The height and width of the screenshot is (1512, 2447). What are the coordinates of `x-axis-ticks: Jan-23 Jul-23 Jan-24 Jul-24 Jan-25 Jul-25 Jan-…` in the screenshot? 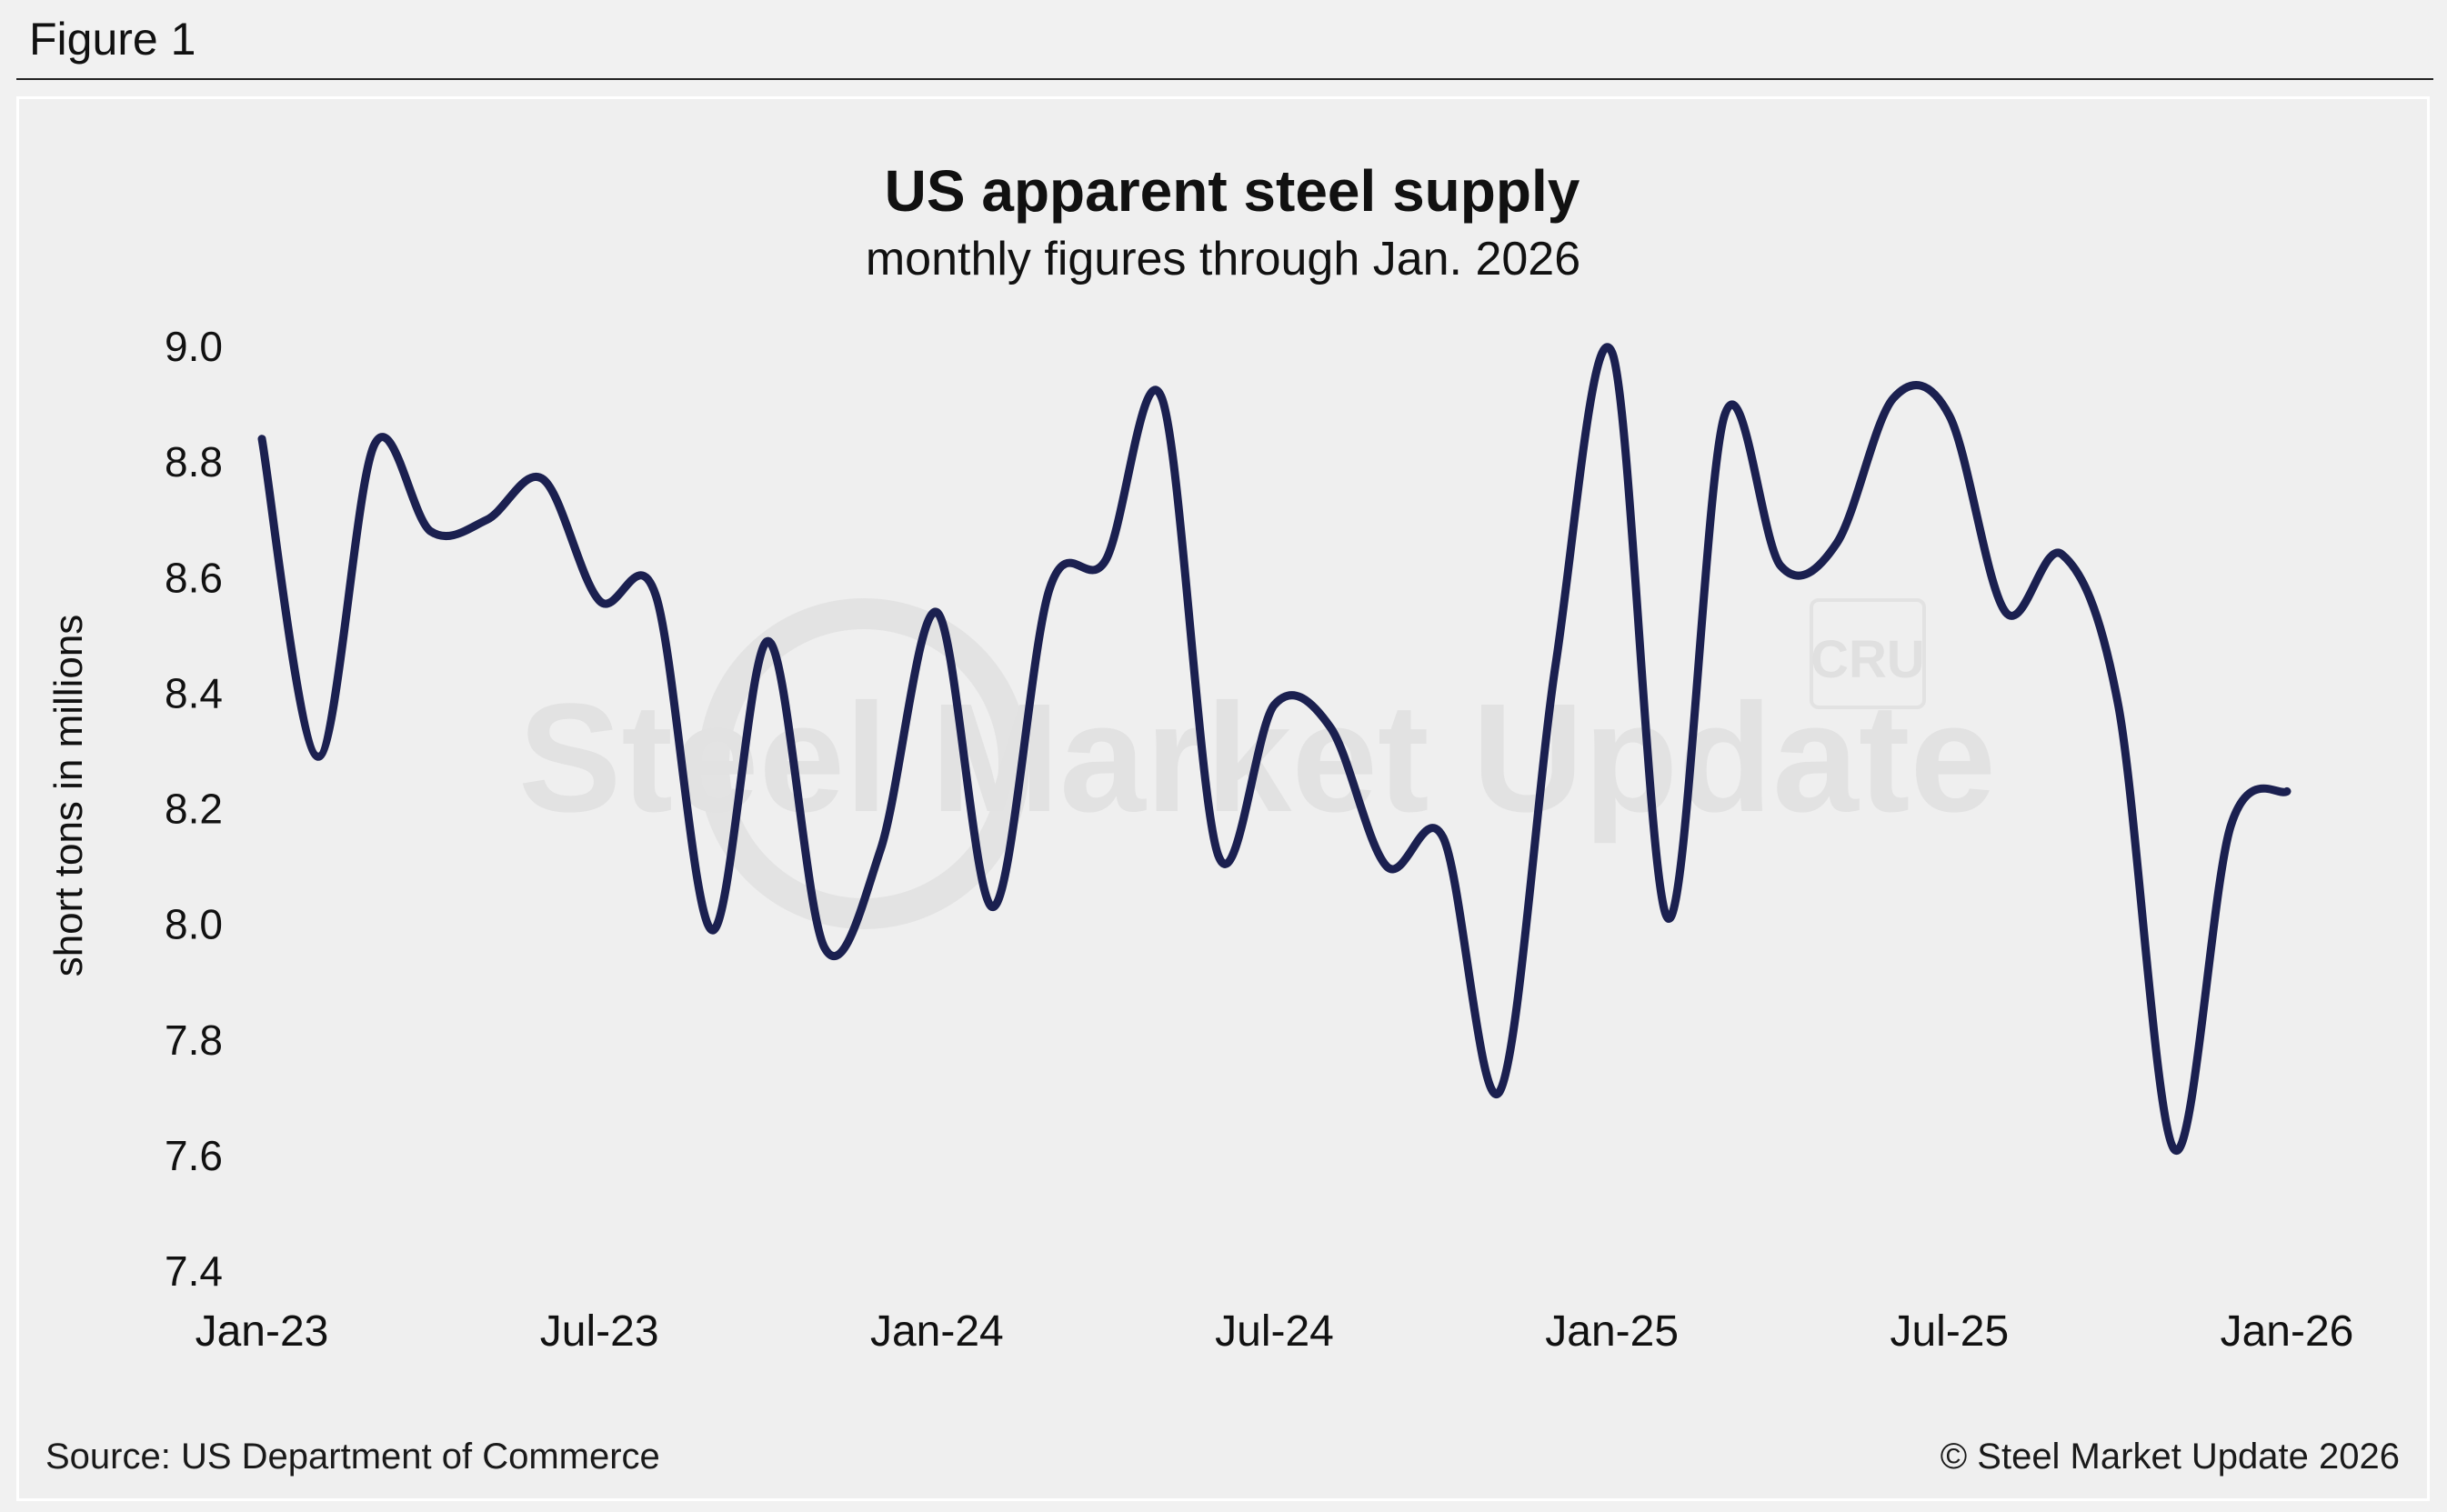 It's located at (1275, 1331).